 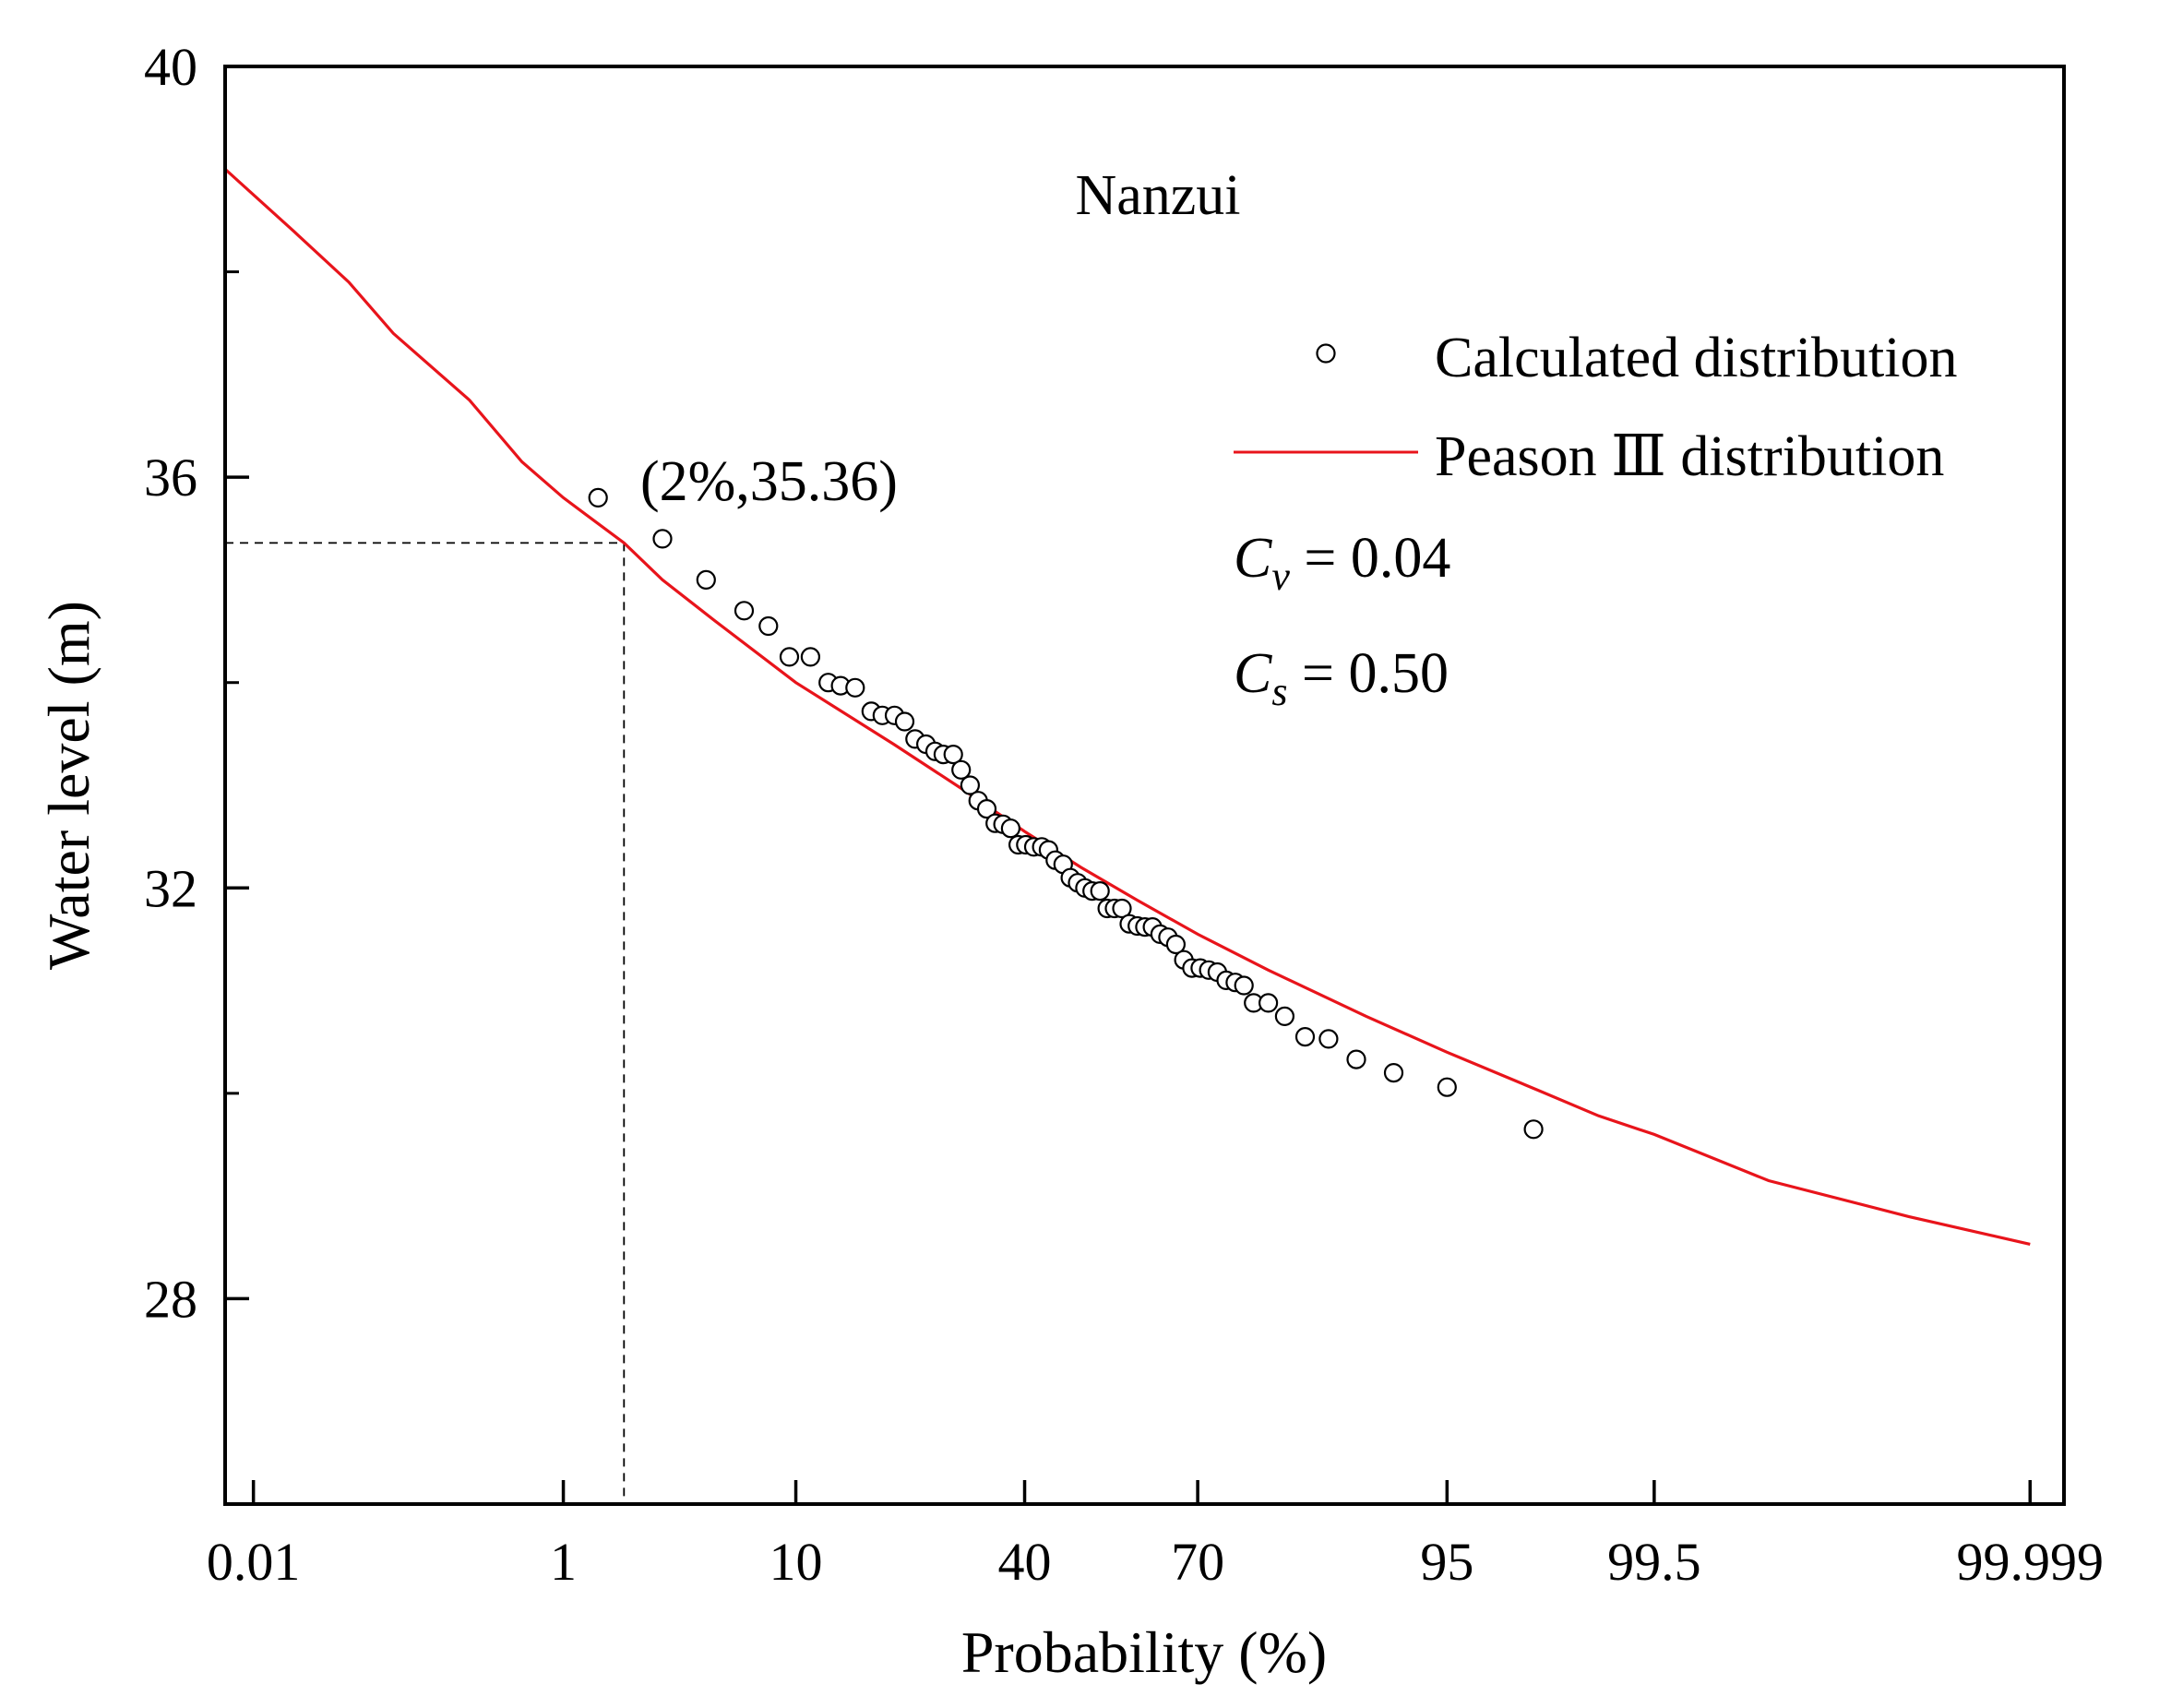 I want to click on chart-title: Nanzui, so click(x=1157, y=195).